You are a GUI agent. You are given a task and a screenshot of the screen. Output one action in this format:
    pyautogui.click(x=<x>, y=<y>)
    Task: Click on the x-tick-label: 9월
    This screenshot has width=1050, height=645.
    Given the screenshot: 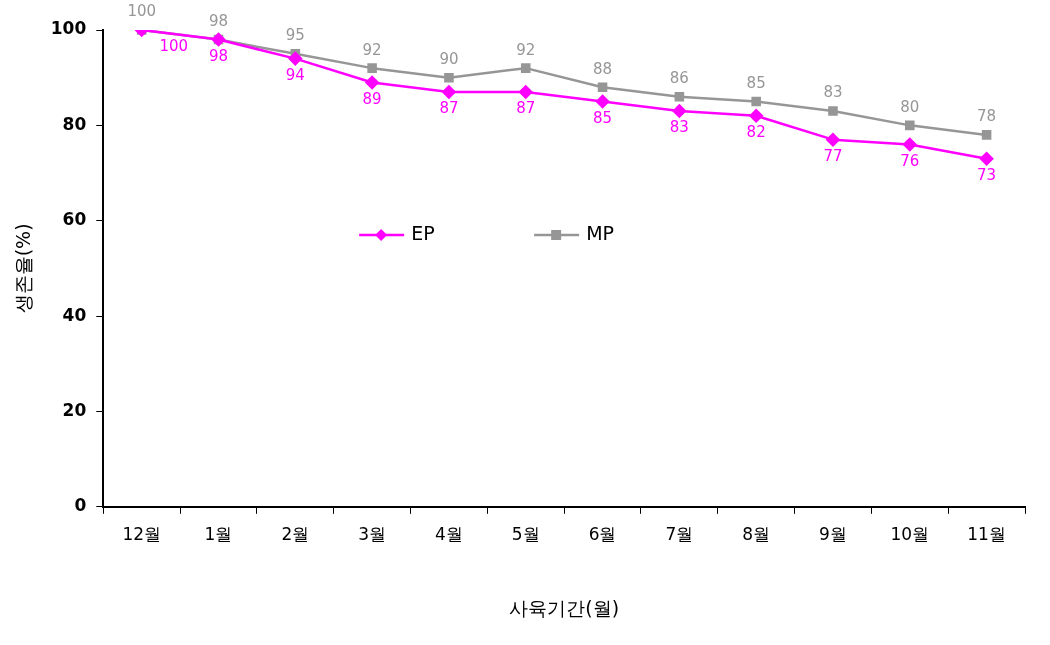 What is the action you would take?
    pyautogui.click(x=833, y=534)
    